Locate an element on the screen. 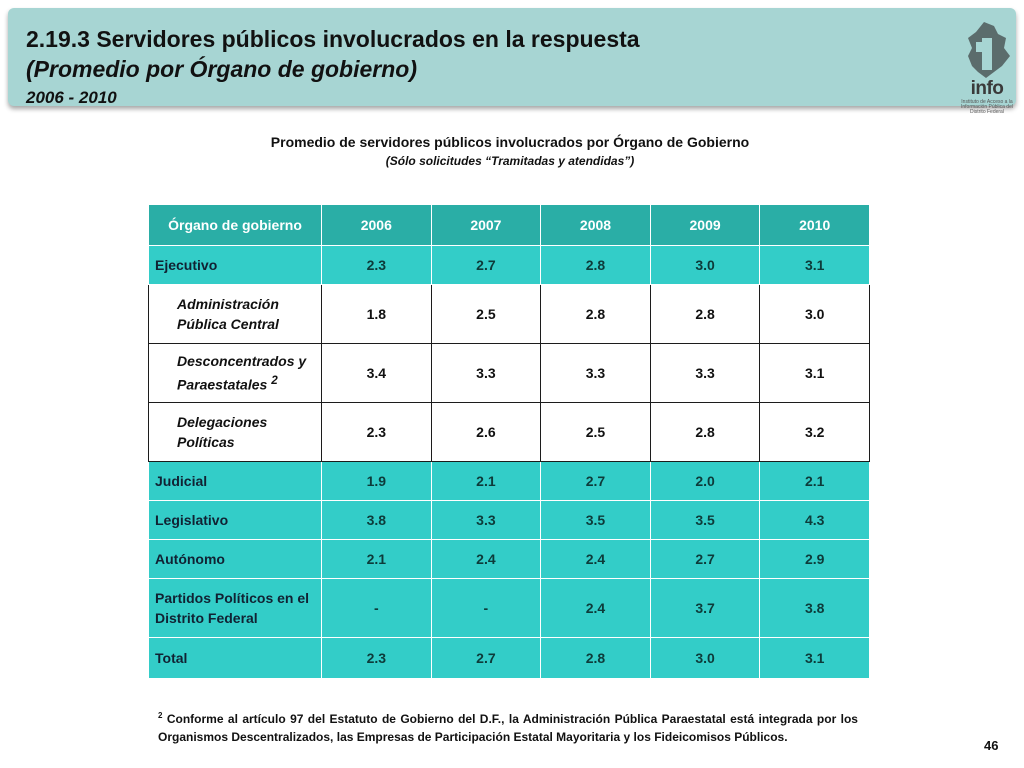 This screenshot has width=1024, height=768. row-label: Desconcentrados y Paraestatales 2 is located at coordinates (235, 373).